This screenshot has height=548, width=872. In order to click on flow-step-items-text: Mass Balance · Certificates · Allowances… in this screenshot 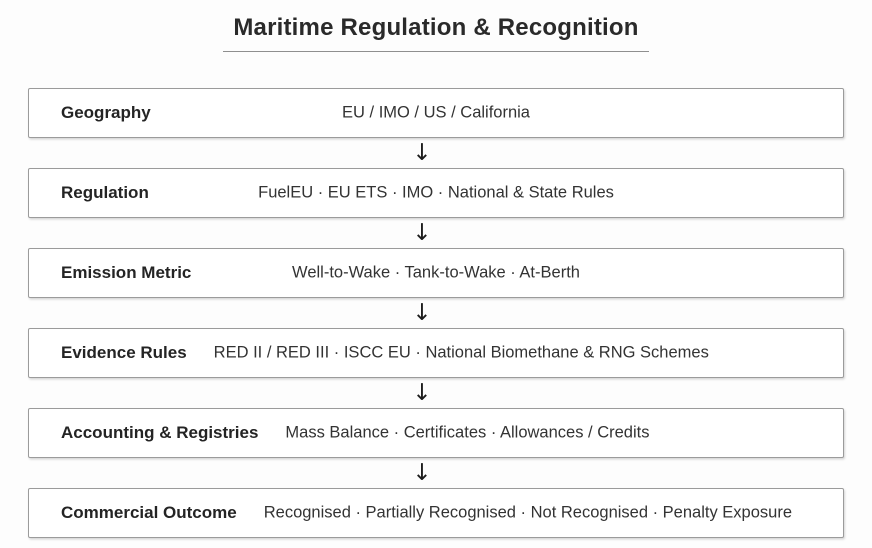, I will do `click(467, 432)`.